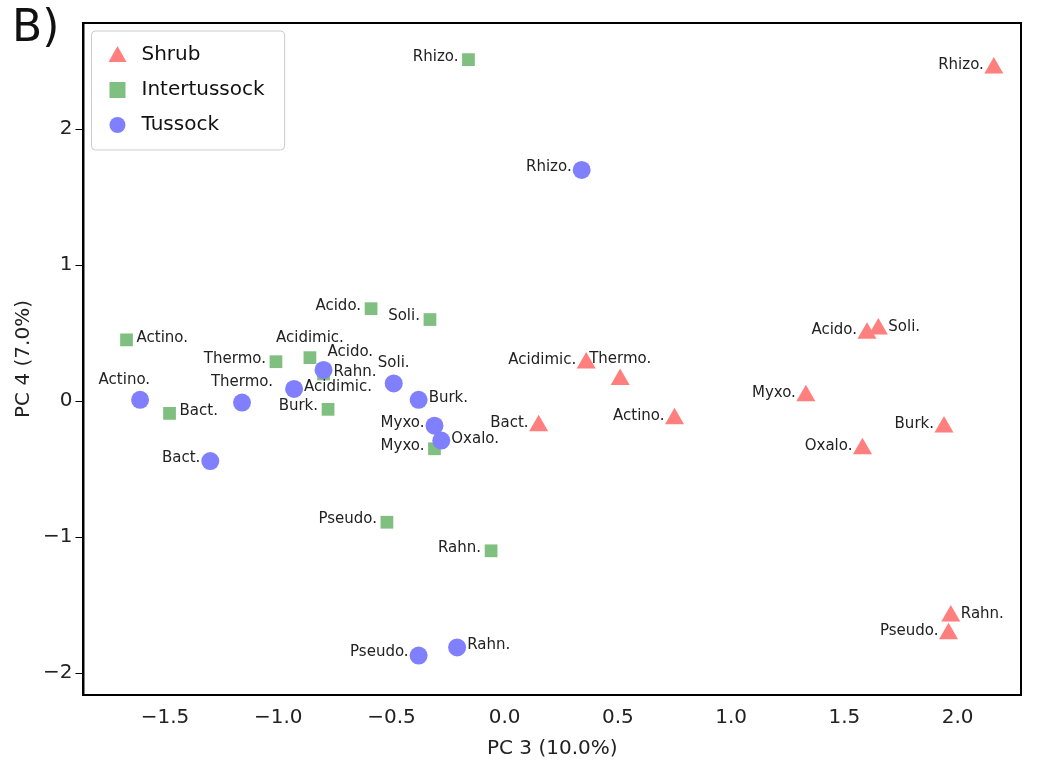  I want to click on legend-label: Shrub, so click(171, 53).